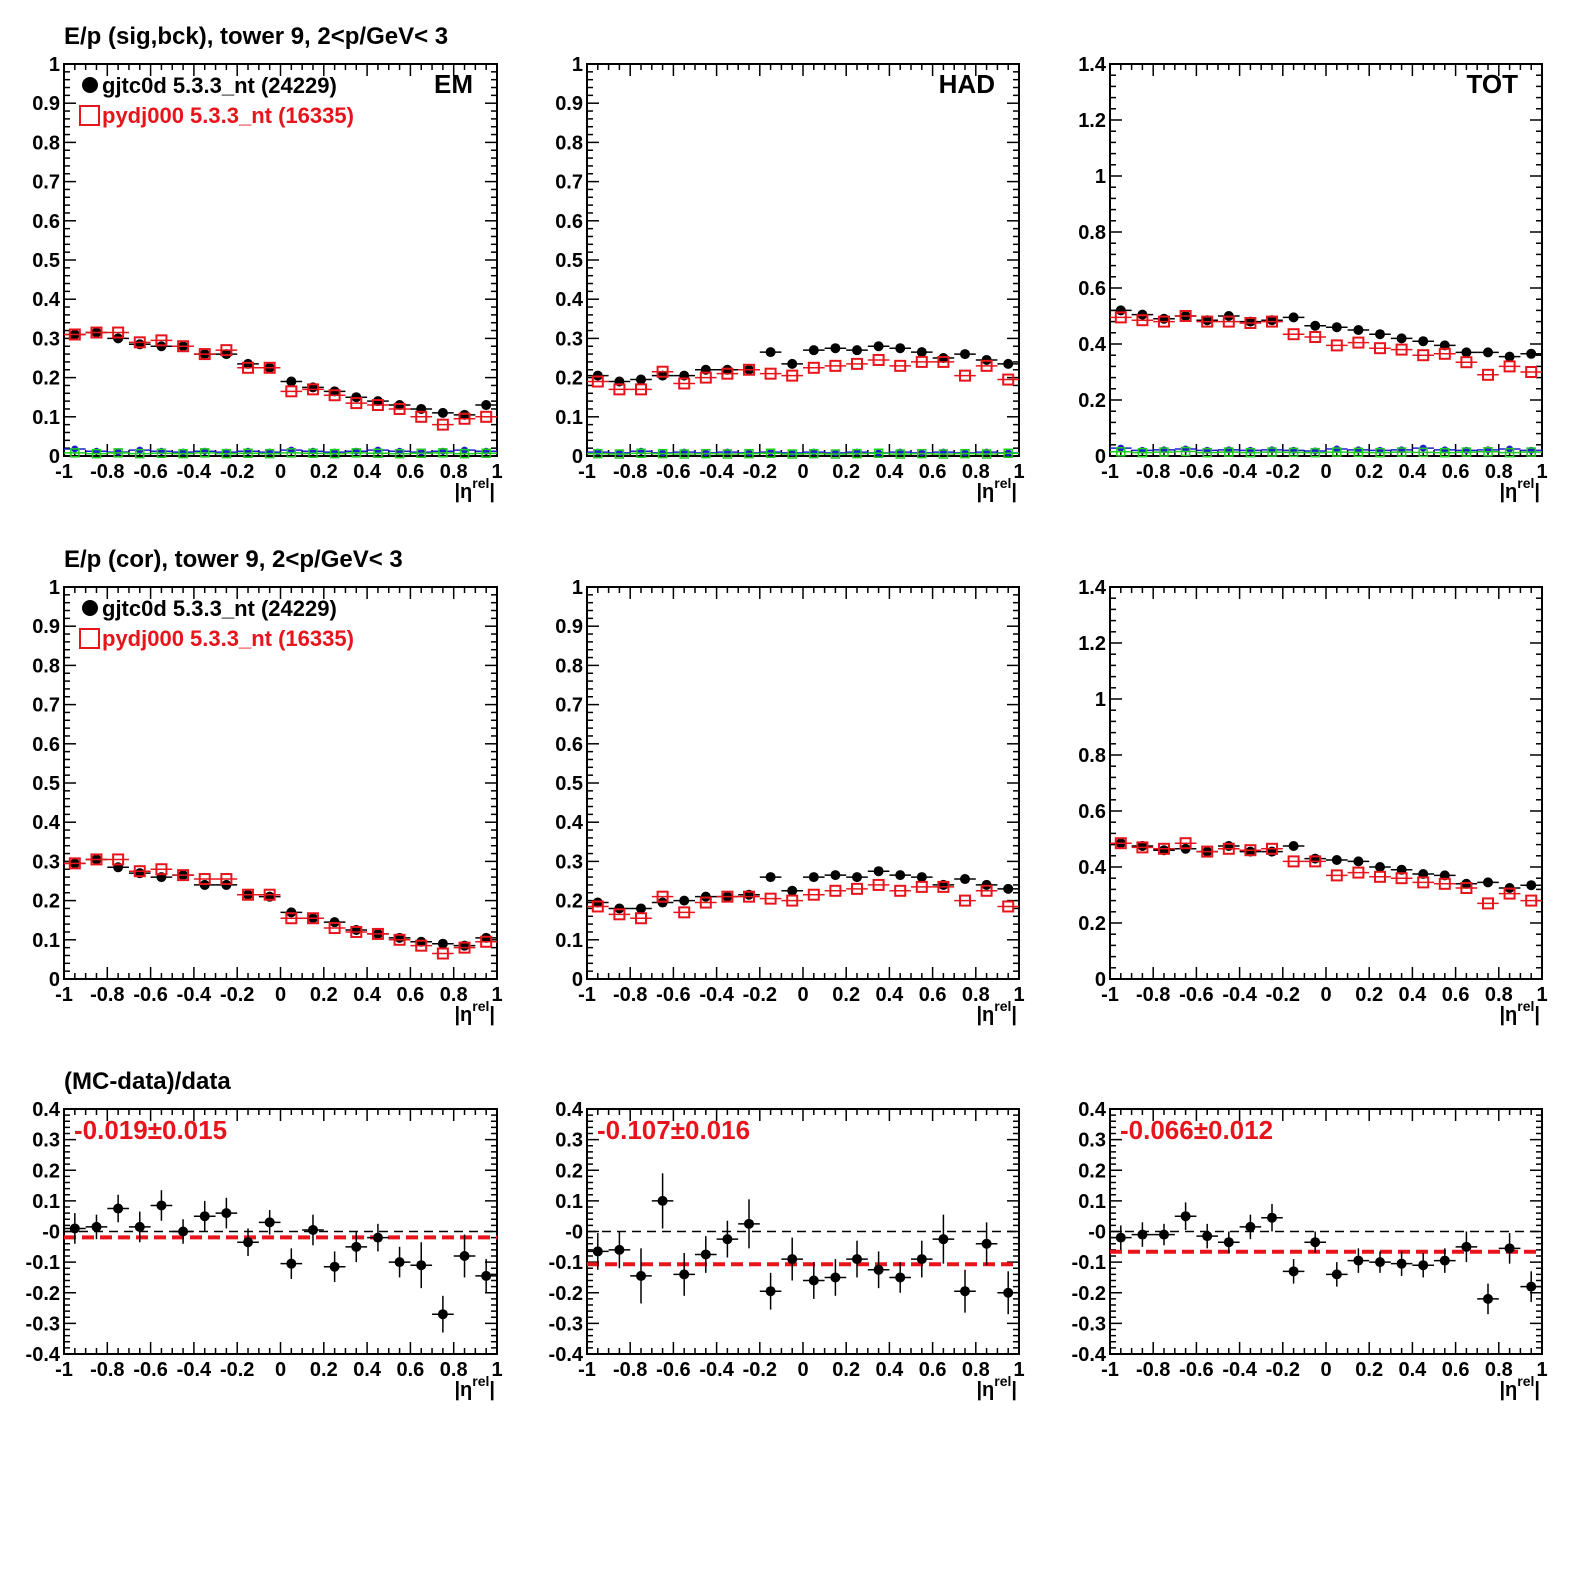 The height and width of the screenshot is (1575, 1575). I want to click on y-tick-label: 0.3, so click(569, 339).